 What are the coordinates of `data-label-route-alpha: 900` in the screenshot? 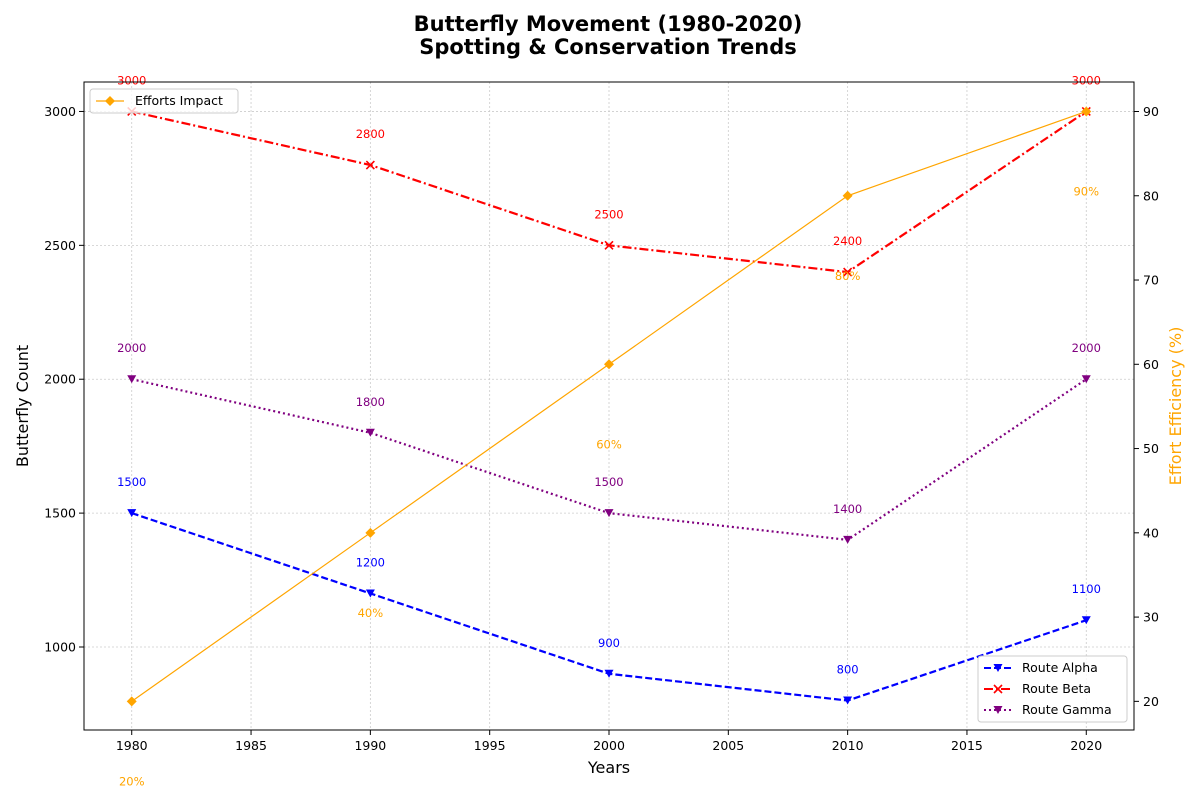 It's located at (609, 643).